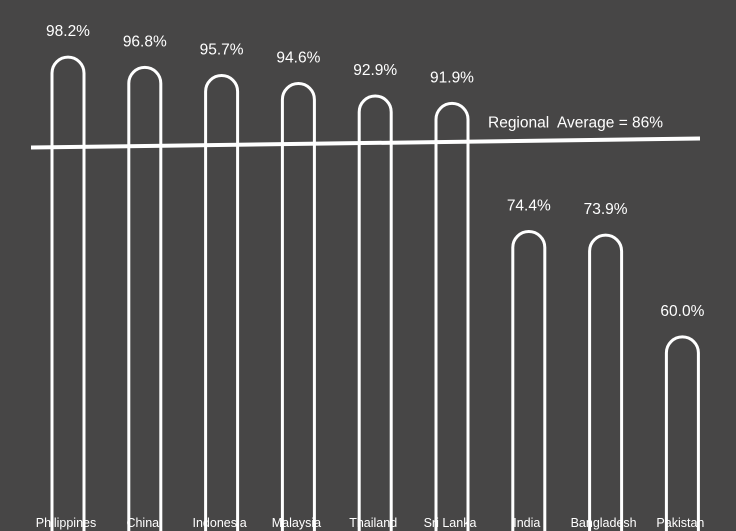  What do you see at coordinates (604, 523) in the screenshot?
I see `tick-label-bangladesh: Bangladesh` at bounding box center [604, 523].